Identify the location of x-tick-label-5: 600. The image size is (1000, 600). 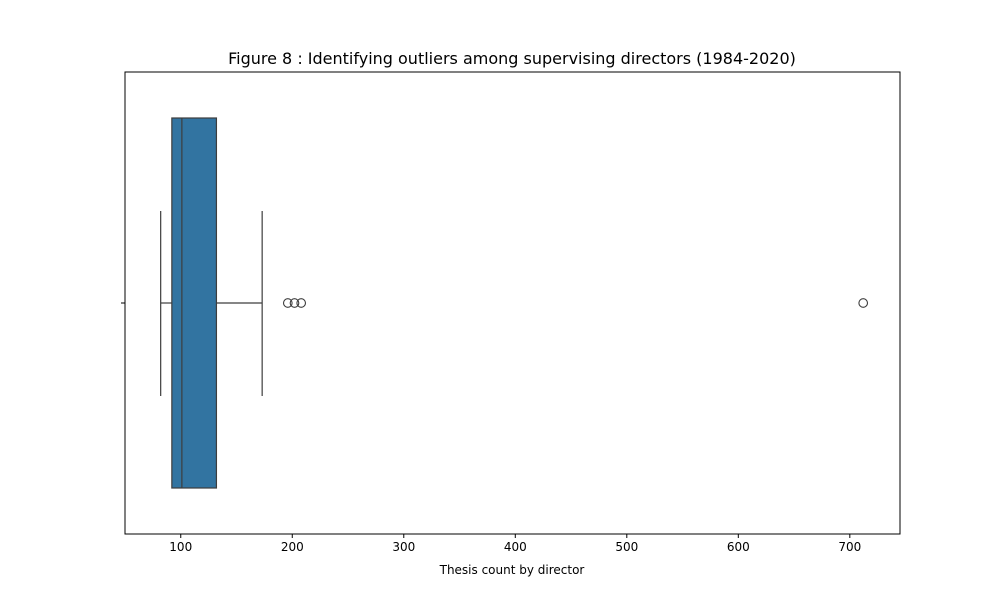
(738, 547).